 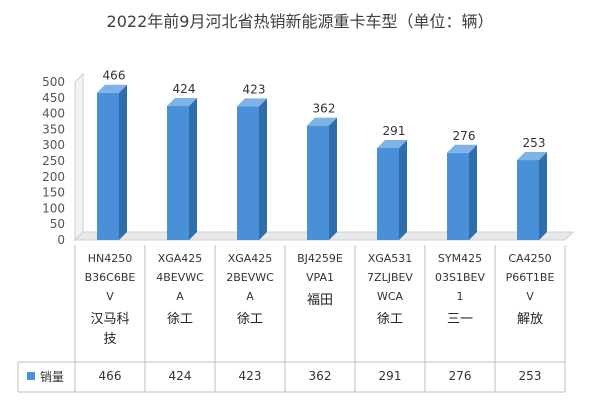 What do you see at coordinates (320, 277) in the screenshot?
I see `category-model-label: VPA1` at bounding box center [320, 277].